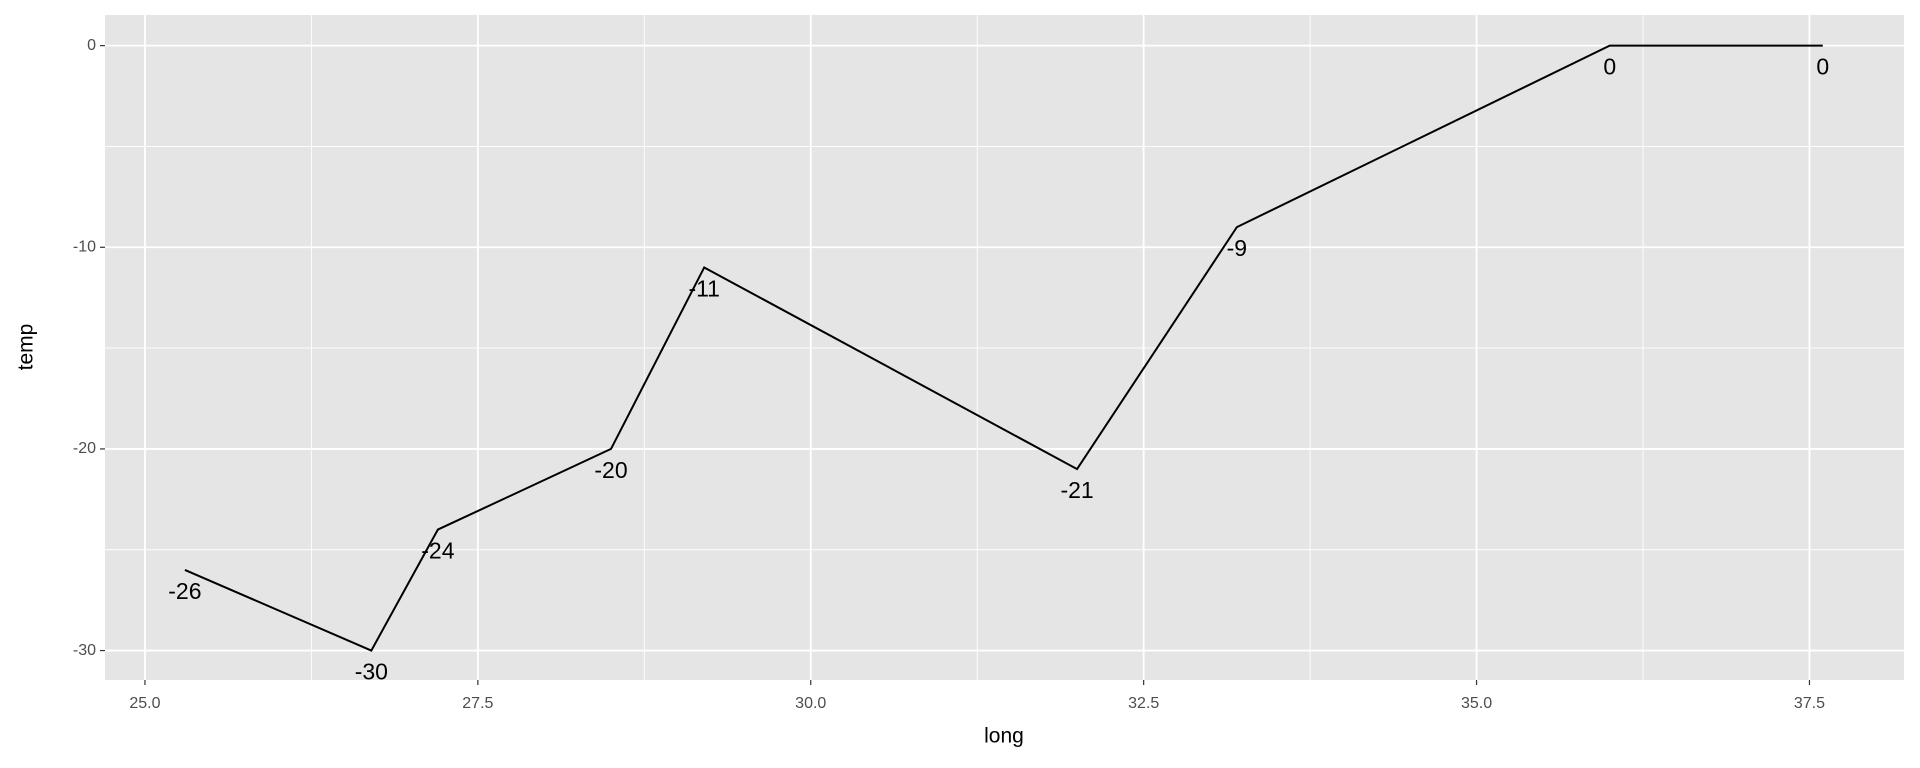  What do you see at coordinates (84, 448) in the screenshot?
I see `y-tick-label: -20` at bounding box center [84, 448].